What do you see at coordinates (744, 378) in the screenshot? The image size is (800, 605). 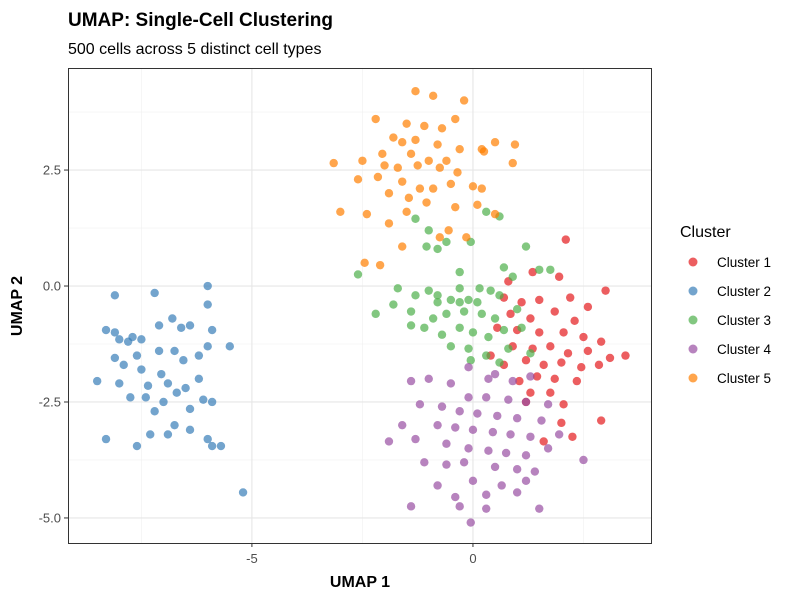 I see `legend-label: Cluster 5` at bounding box center [744, 378].